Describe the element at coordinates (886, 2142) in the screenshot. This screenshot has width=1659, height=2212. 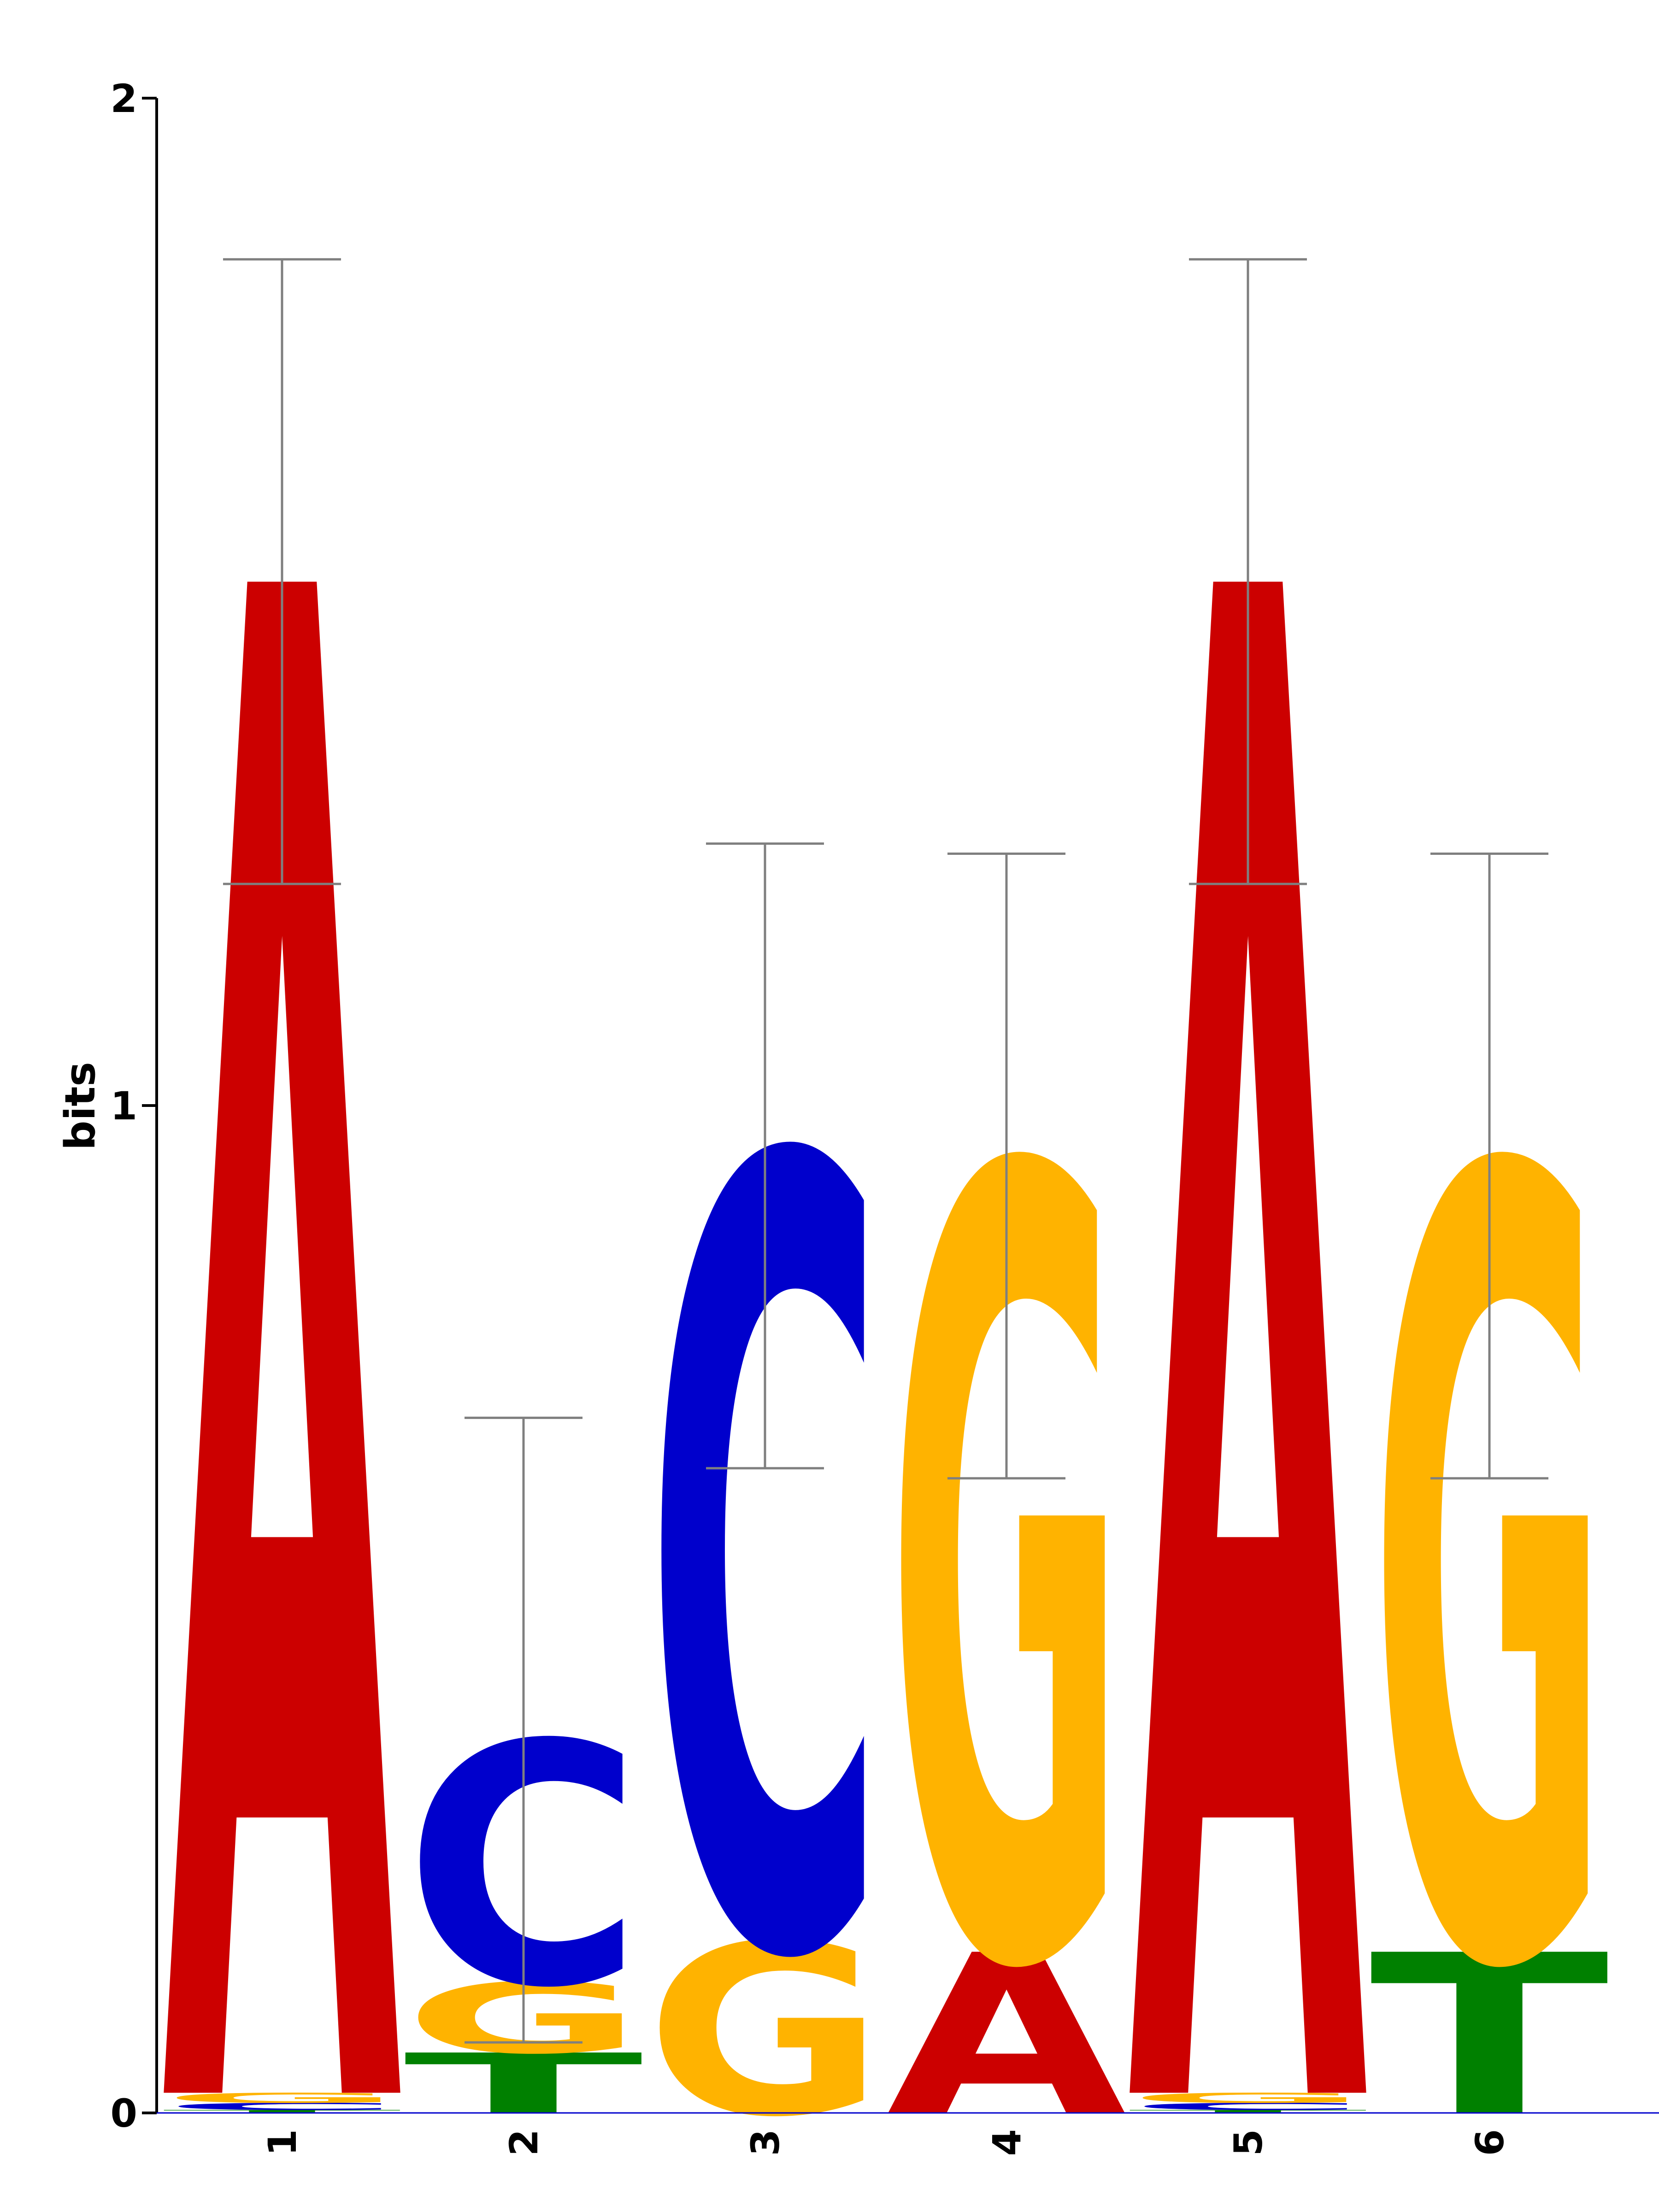
I see `x-axis-position-labels: 1 2 3 4 5 6` at that location.